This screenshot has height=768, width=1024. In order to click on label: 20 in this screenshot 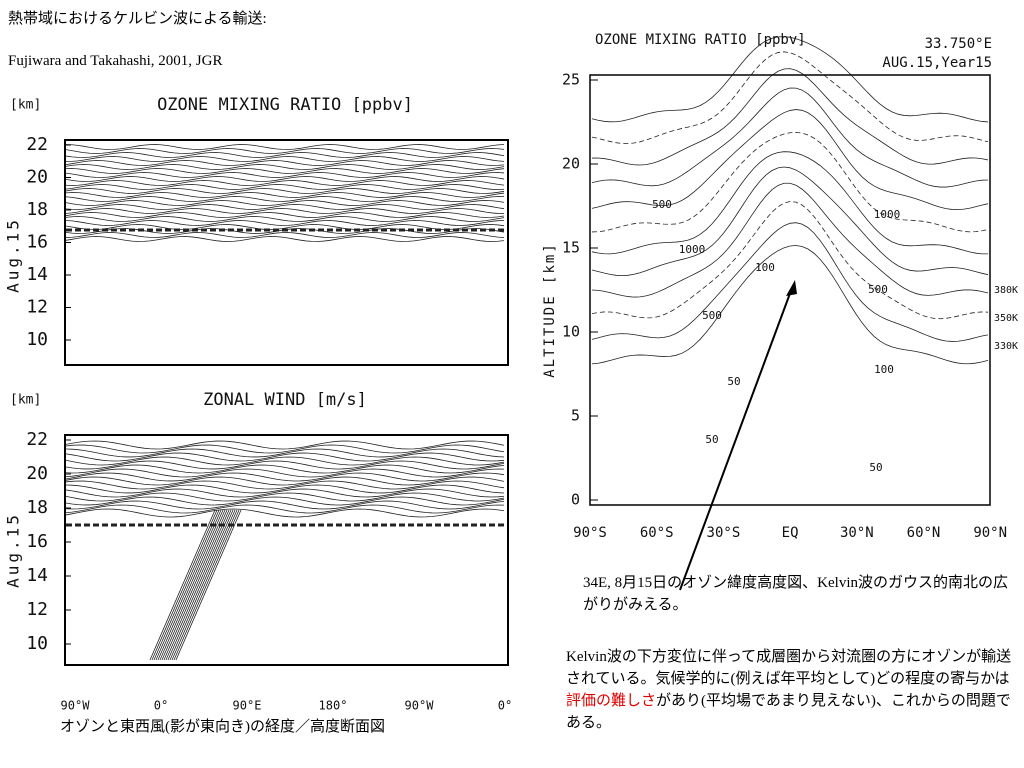, I will do `click(37, 177)`.